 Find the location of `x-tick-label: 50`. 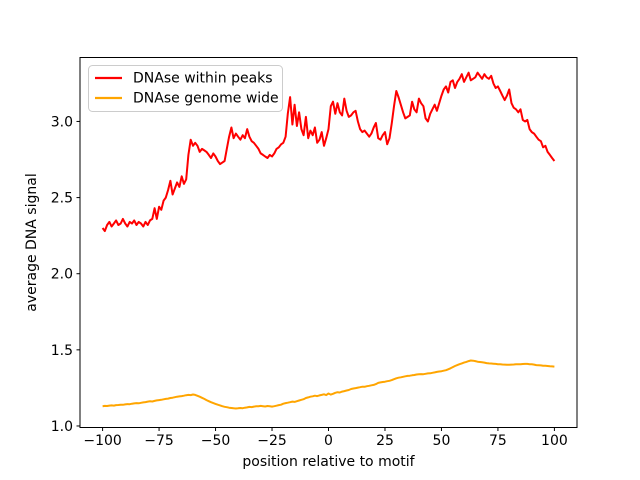

x-tick-label: 50 is located at coordinates (442, 441).